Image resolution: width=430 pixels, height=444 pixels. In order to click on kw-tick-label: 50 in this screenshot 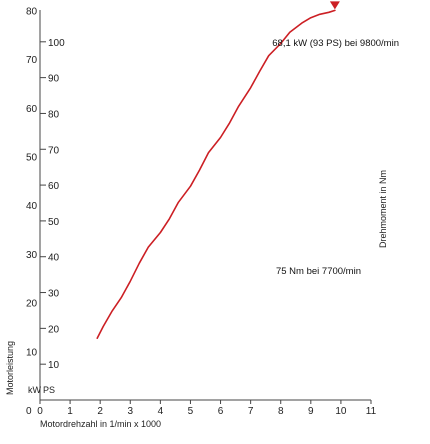, I will do `click(32, 158)`.